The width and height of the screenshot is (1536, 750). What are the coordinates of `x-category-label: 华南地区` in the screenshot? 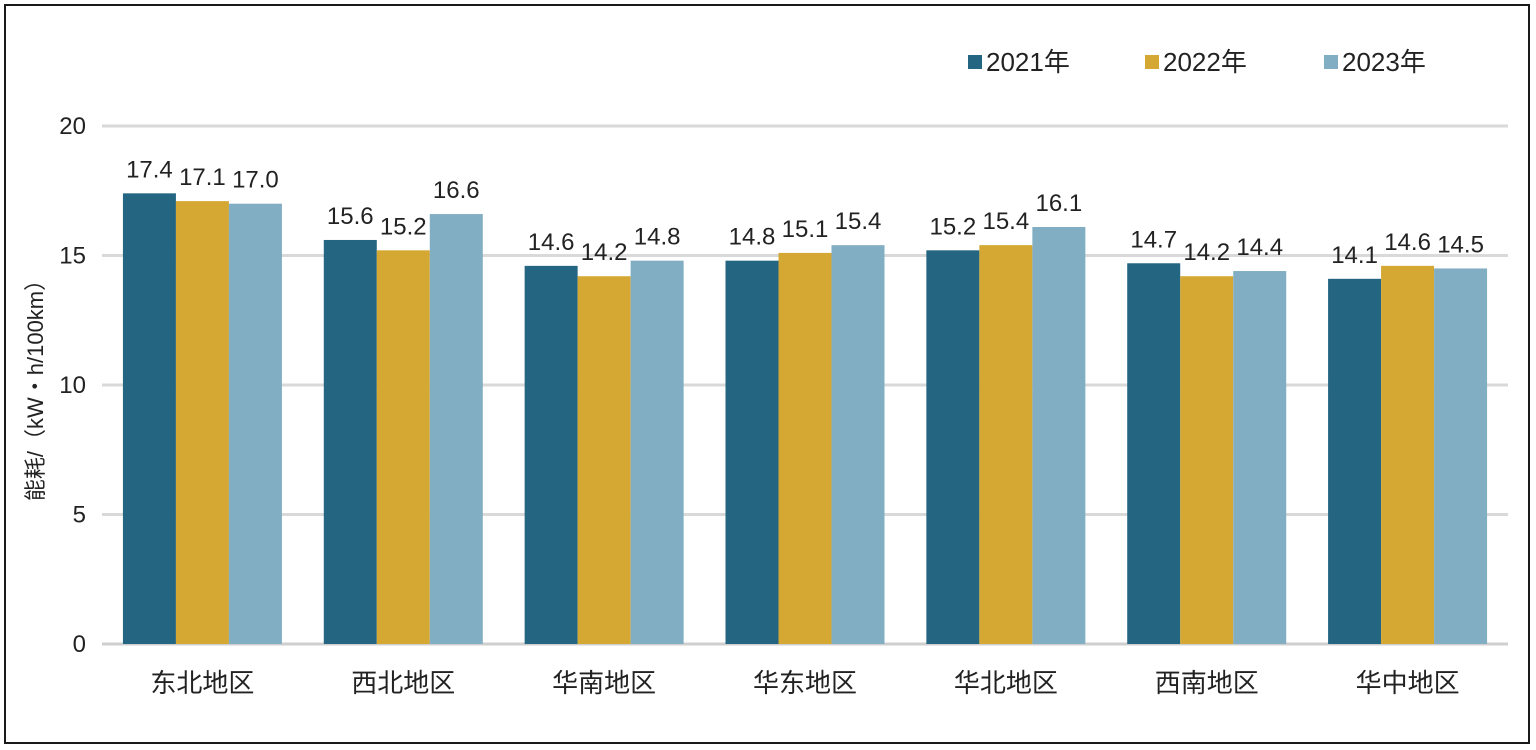 It's located at (604, 683).